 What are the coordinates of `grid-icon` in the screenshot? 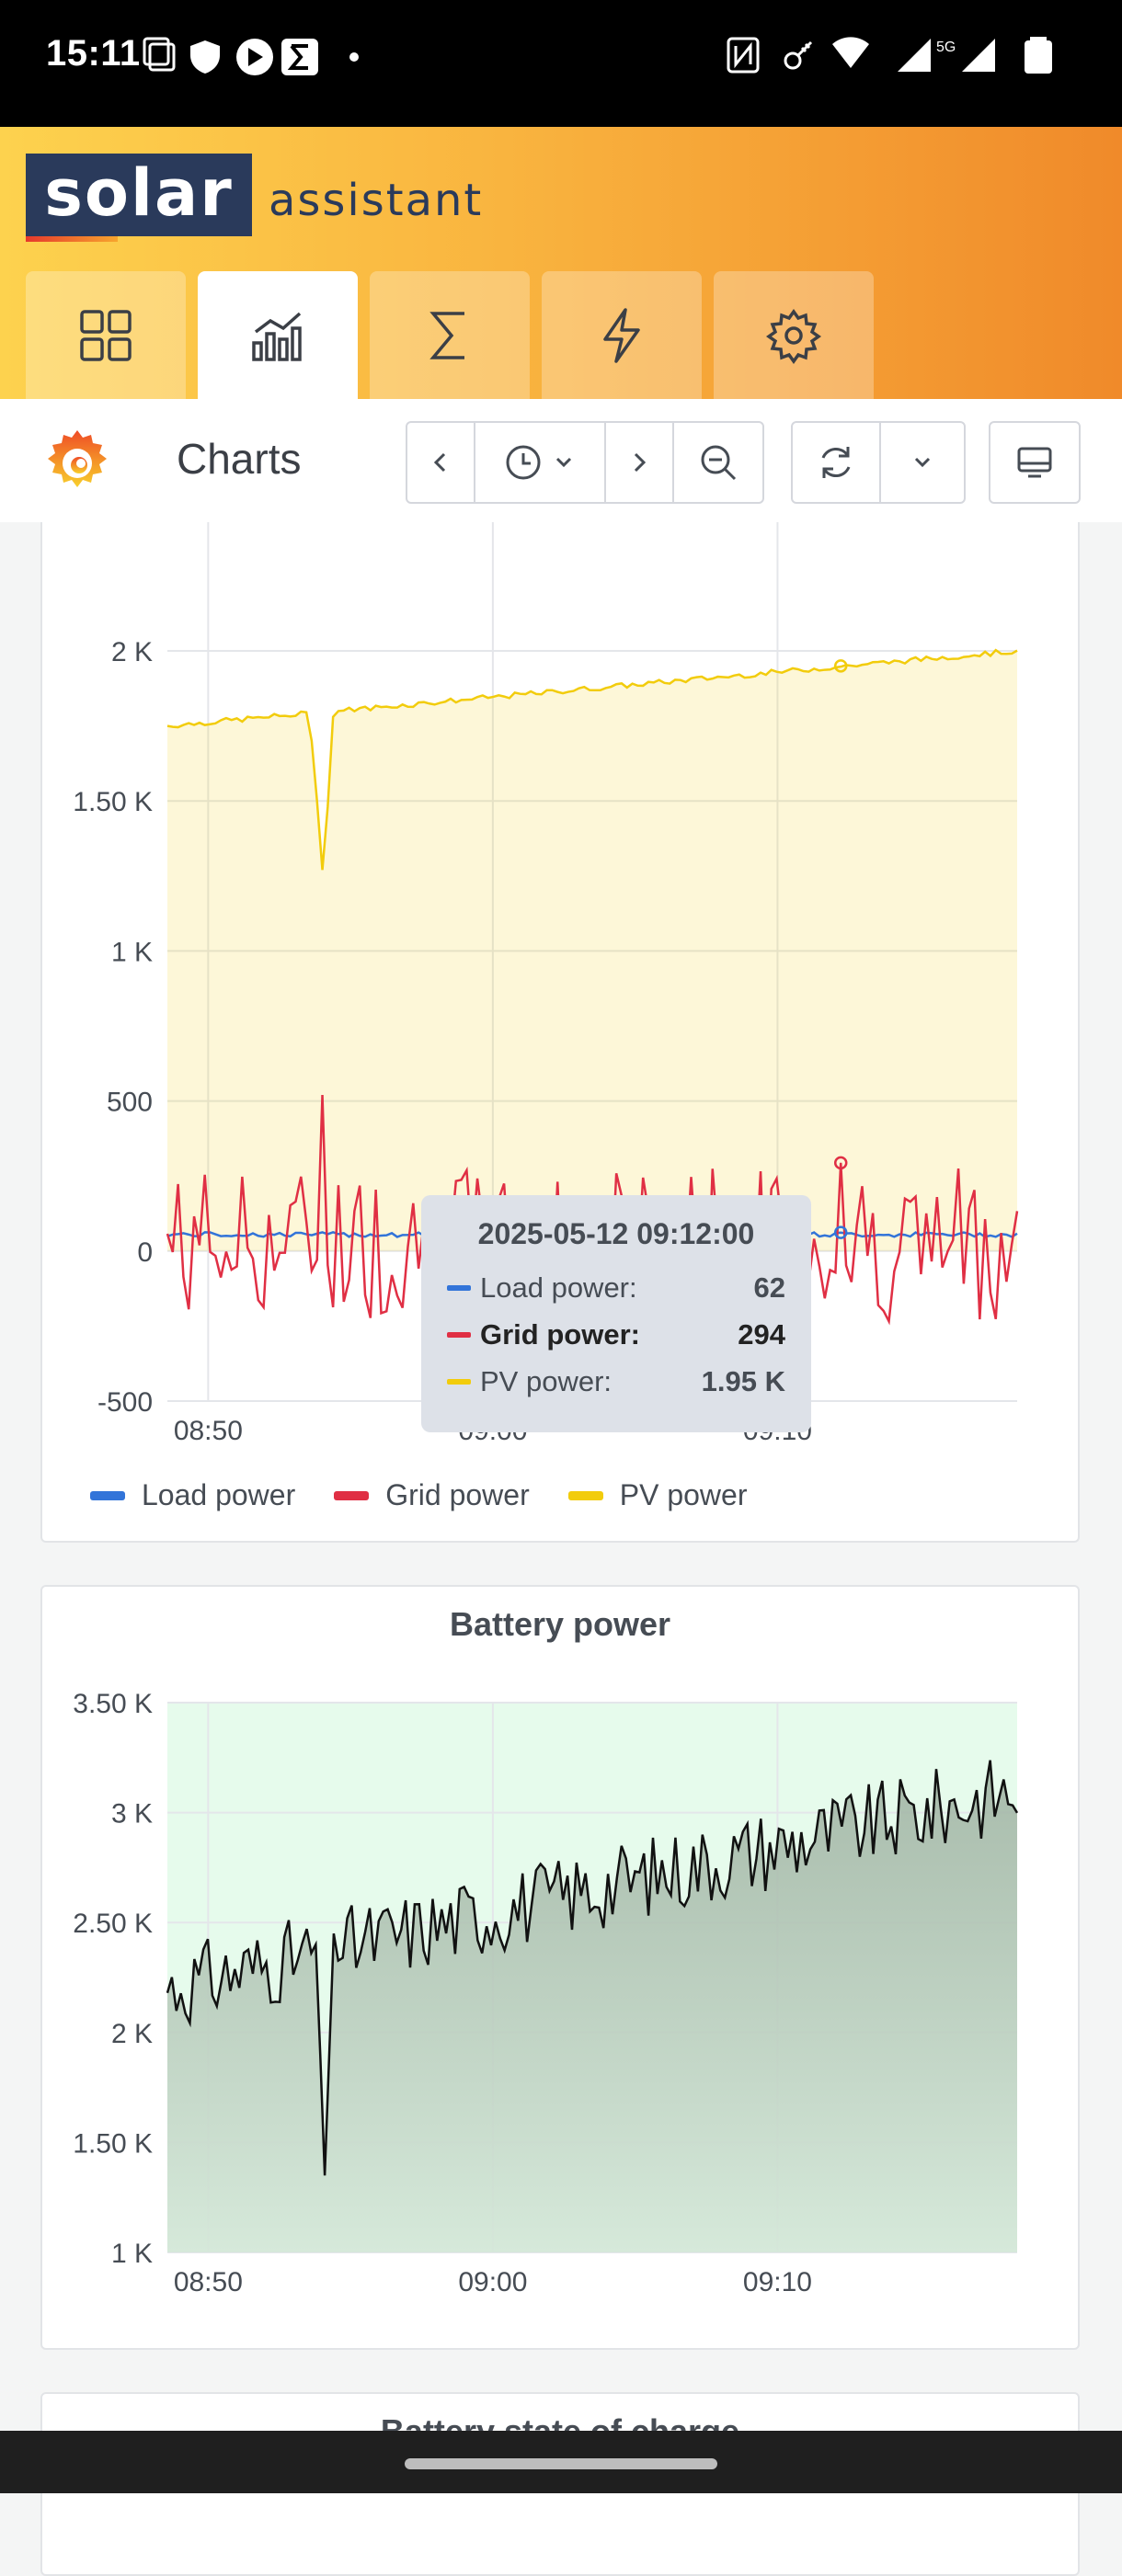 It's located at (106, 335).